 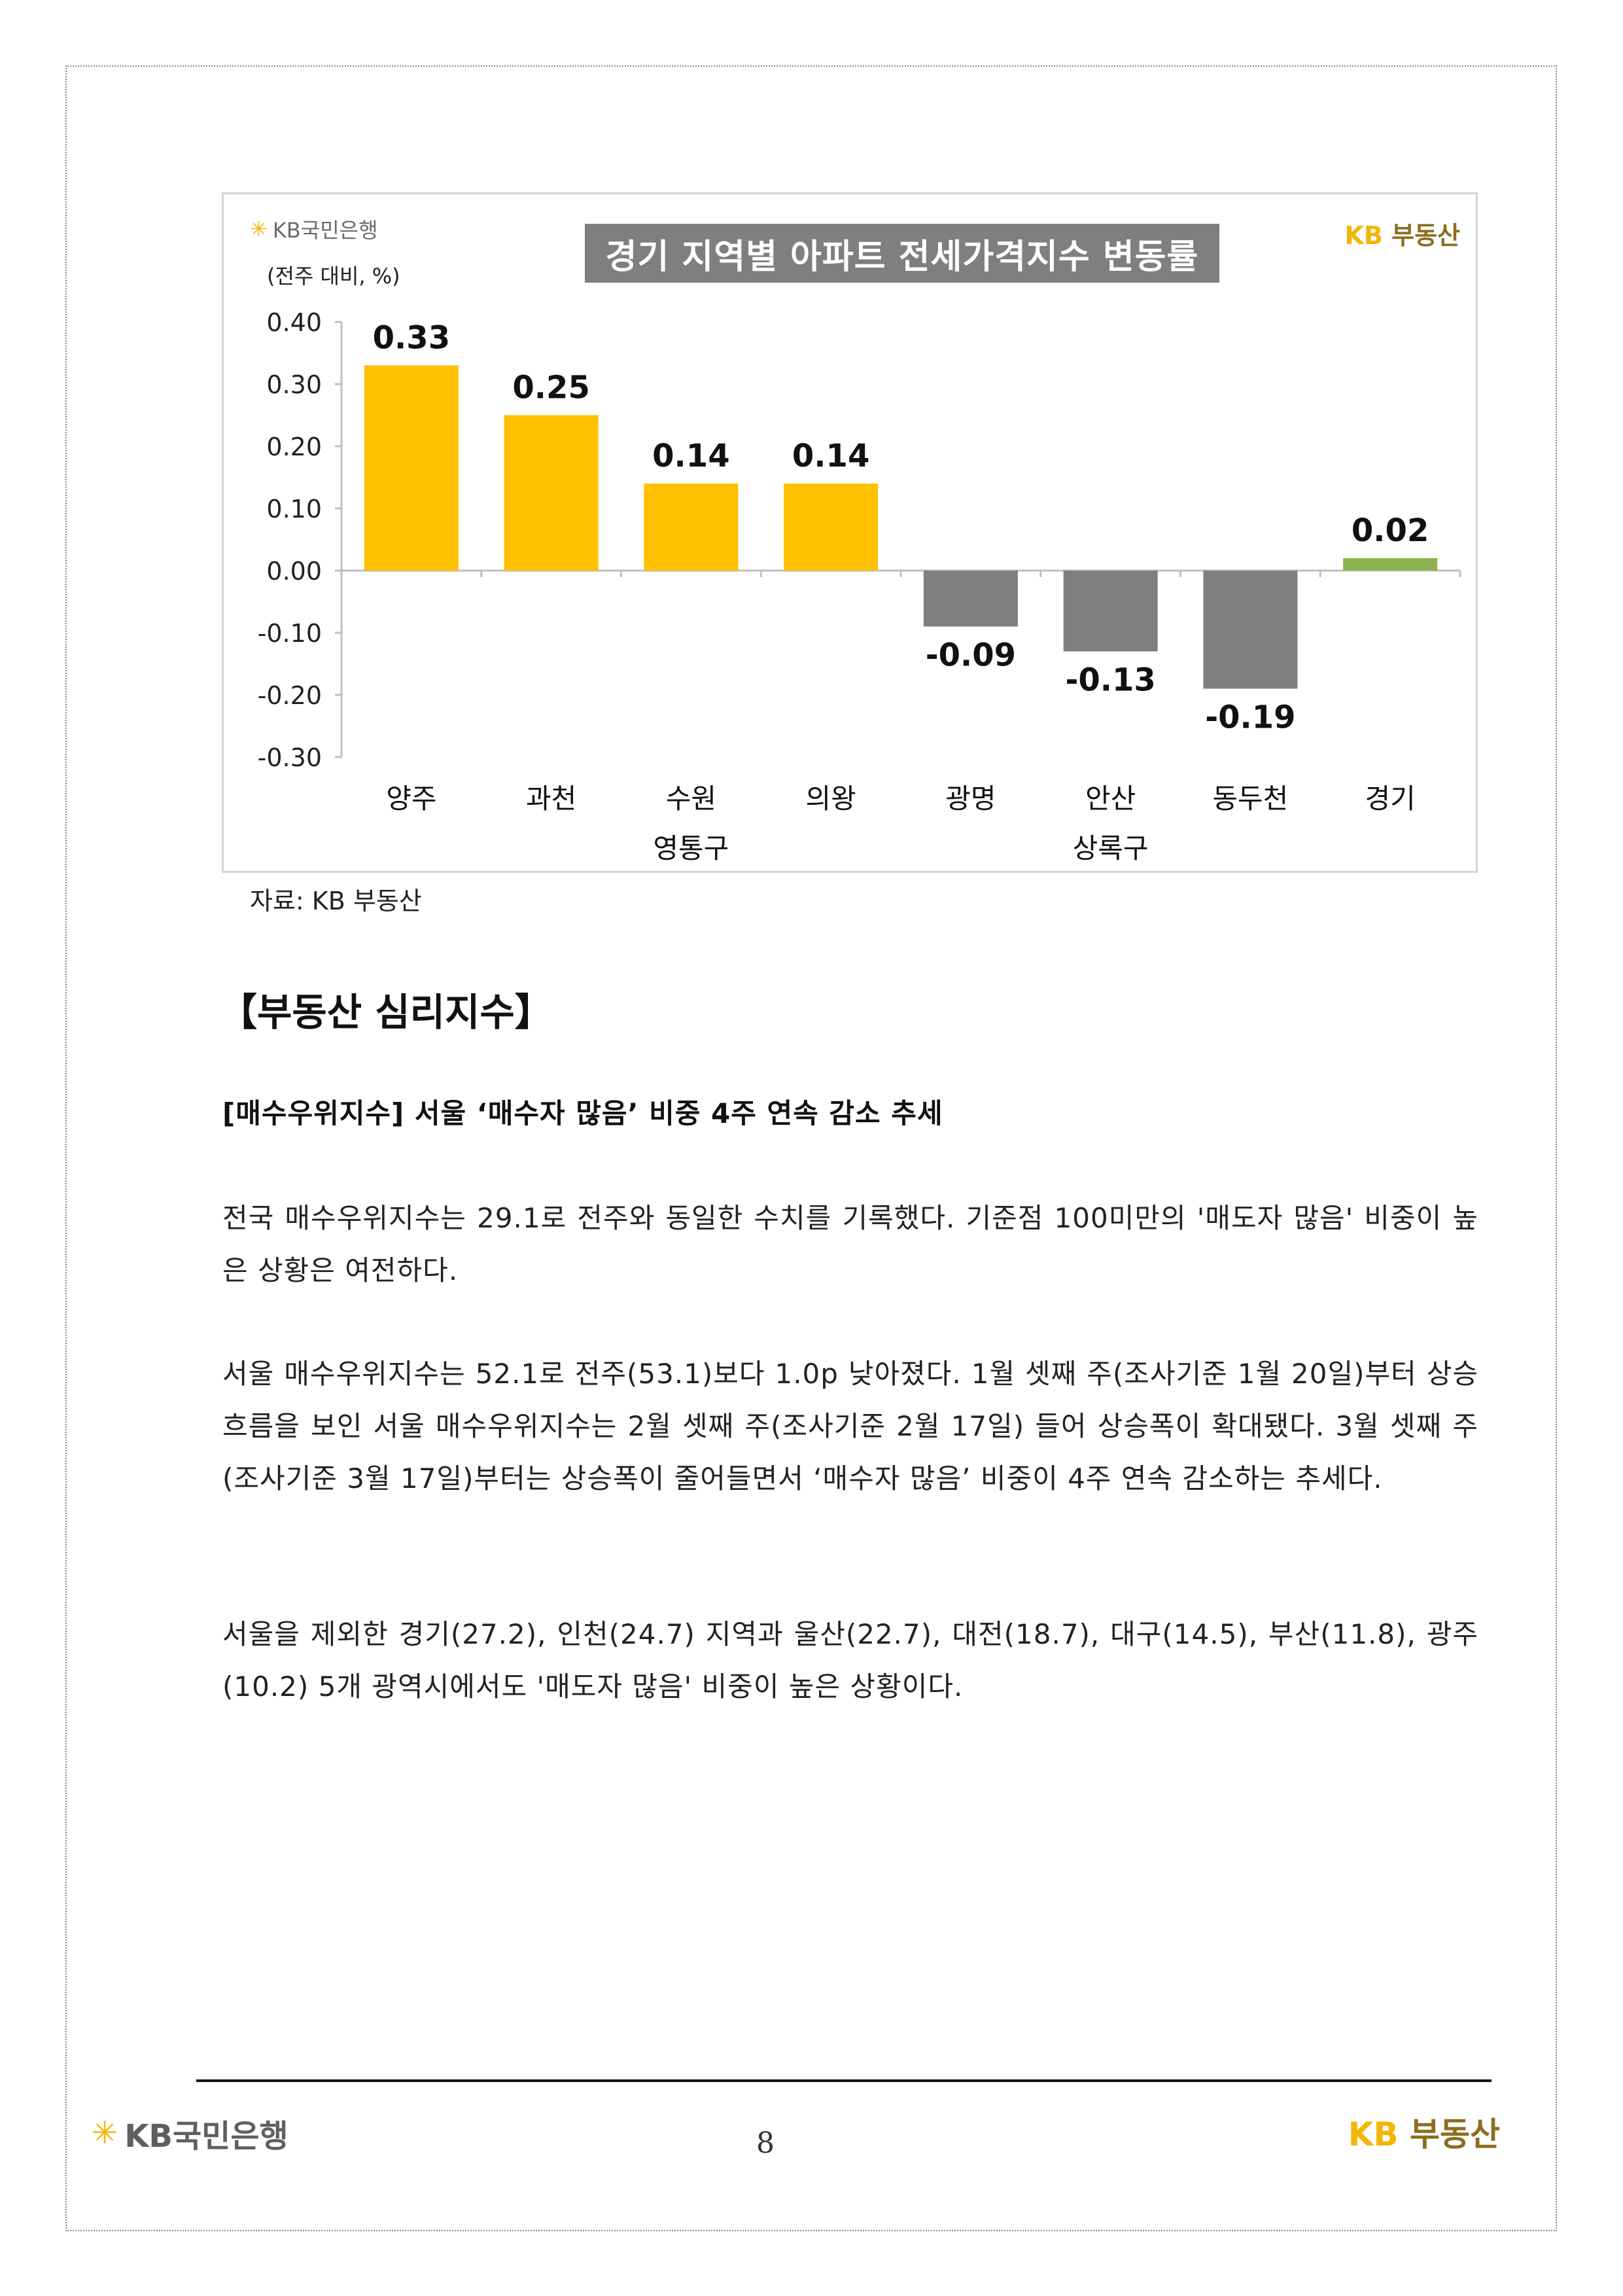 I want to click on y-tick-label: -0.20, so click(x=290, y=695).